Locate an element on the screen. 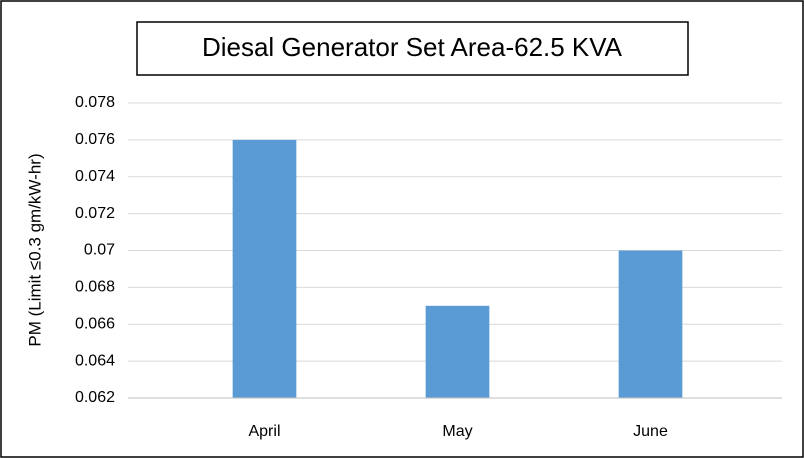 The image size is (804, 458). y-tick-label: 0.078 is located at coordinates (95, 102).